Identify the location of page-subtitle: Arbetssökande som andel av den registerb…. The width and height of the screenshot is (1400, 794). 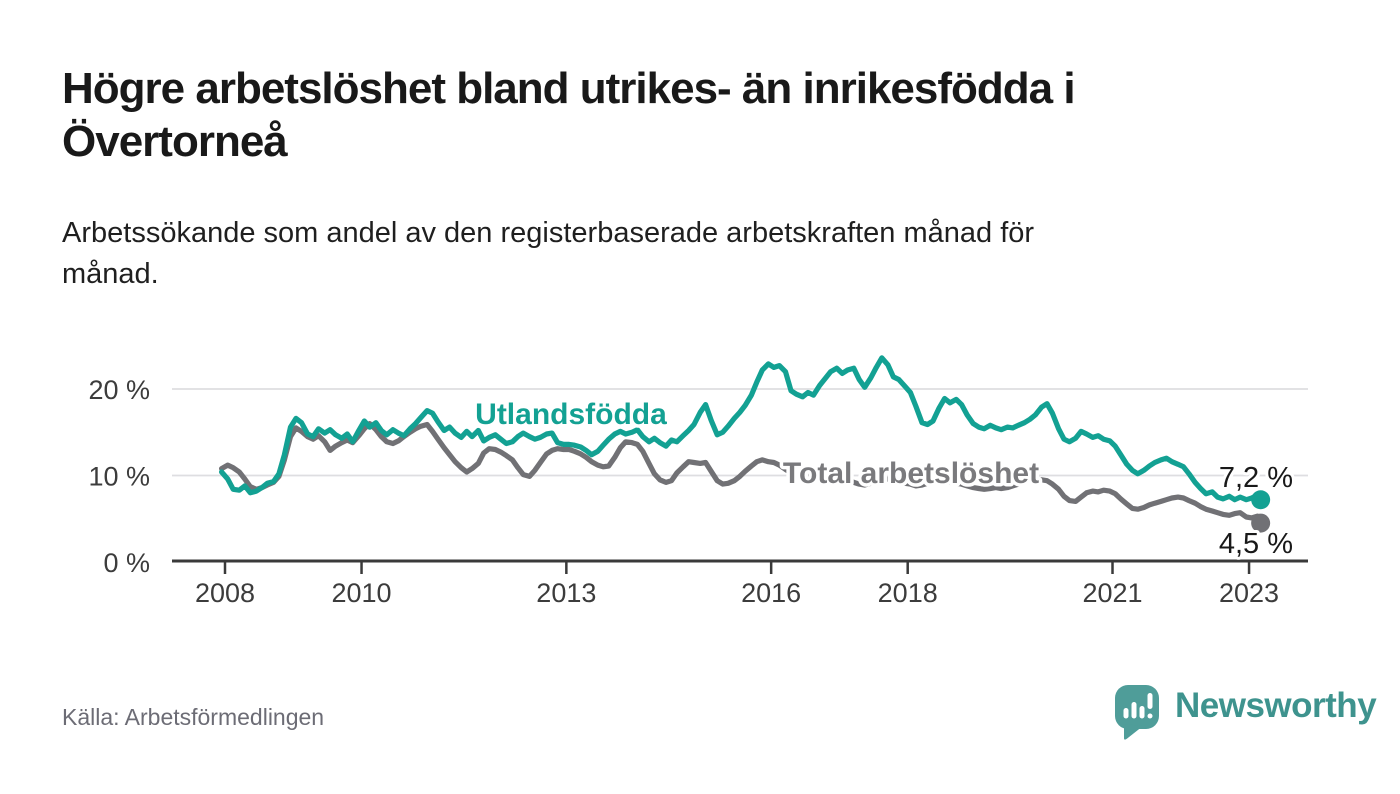
(712, 254).